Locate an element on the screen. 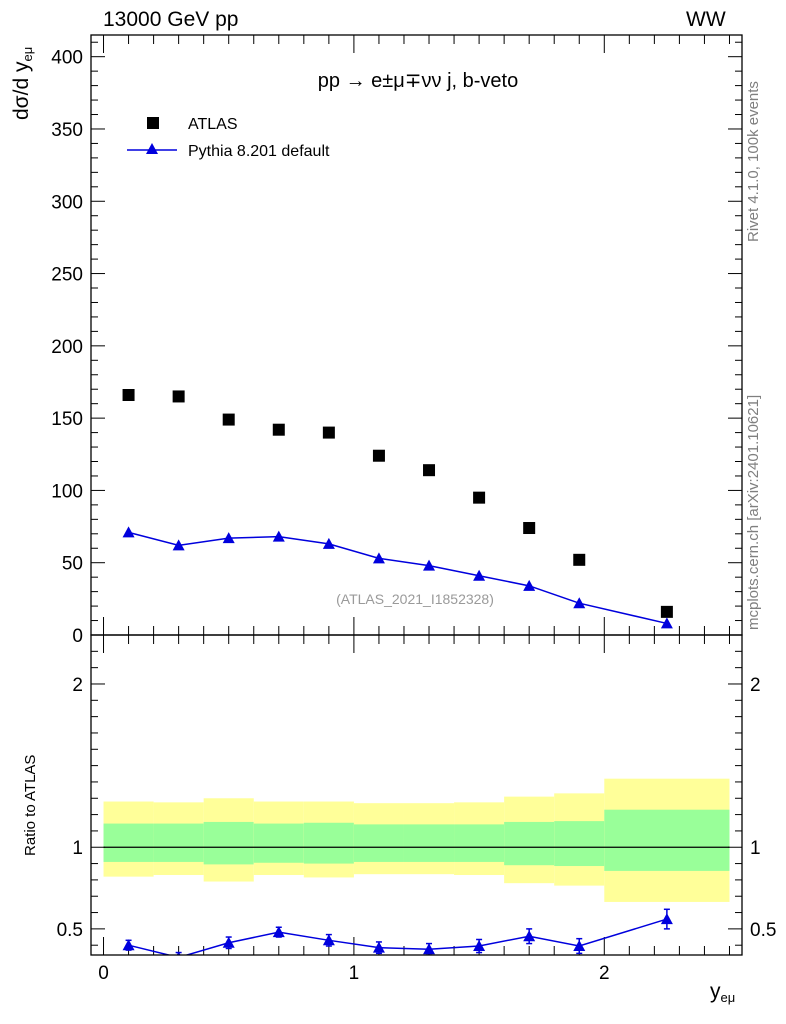  x-axis-label: yeμ is located at coordinates (722, 992).